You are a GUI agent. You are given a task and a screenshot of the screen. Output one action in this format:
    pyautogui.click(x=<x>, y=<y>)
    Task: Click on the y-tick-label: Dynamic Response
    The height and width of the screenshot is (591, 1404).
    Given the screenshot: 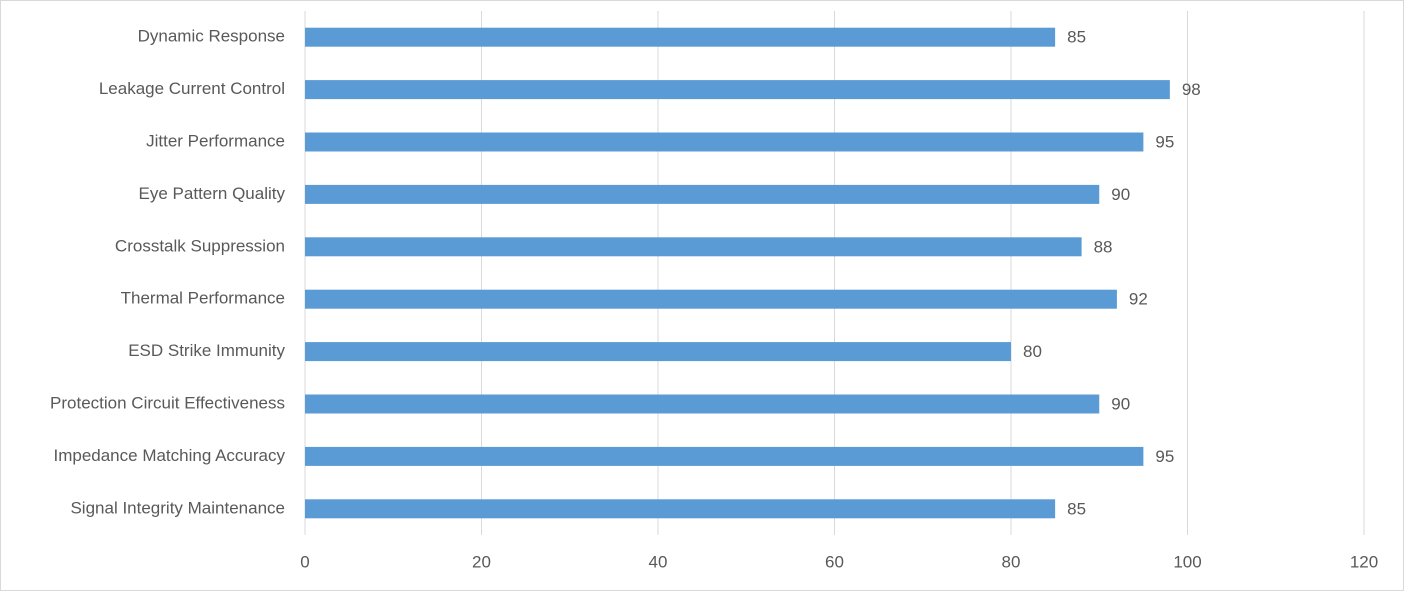 What is the action you would take?
    pyautogui.click(x=211, y=36)
    